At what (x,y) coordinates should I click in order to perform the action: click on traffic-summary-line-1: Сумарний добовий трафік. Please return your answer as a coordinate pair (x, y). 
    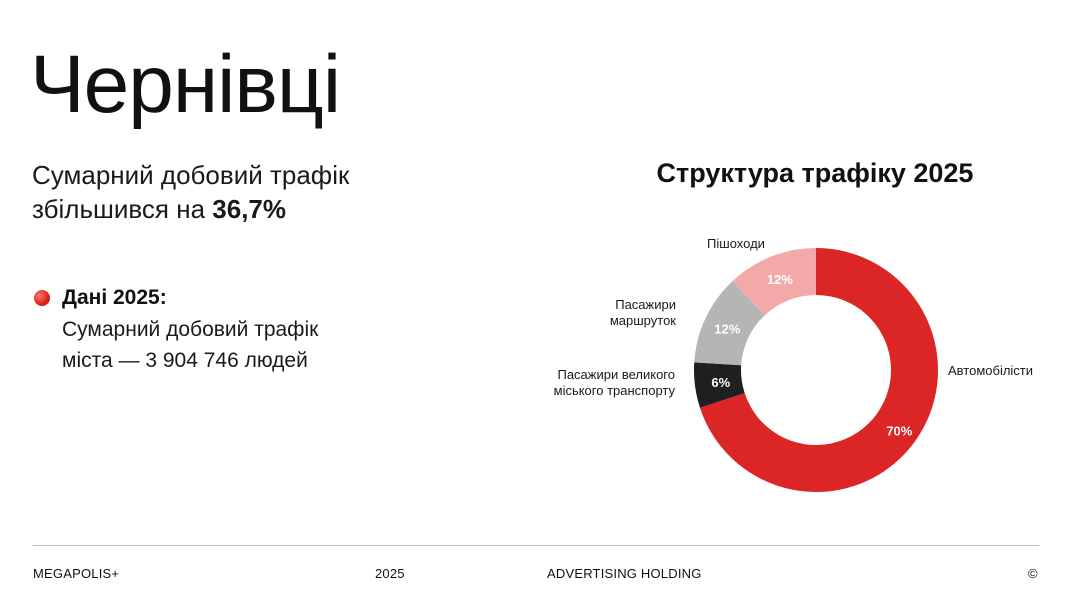
    Looking at the image, I should click on (191, 175).